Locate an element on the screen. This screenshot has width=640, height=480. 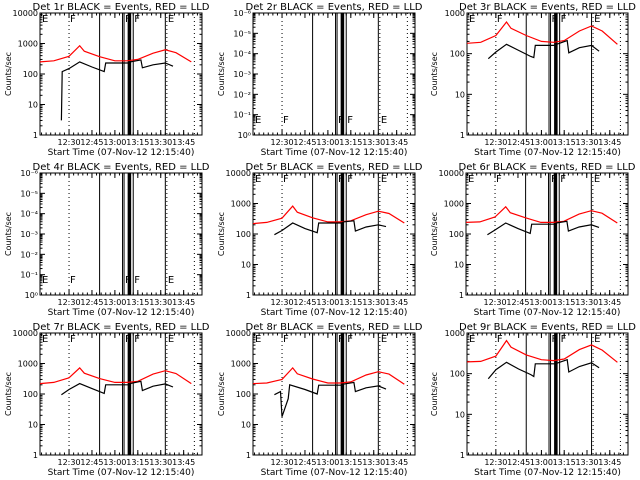
y-tick-label: 10⁻³ is located at coordinates (29, 234).